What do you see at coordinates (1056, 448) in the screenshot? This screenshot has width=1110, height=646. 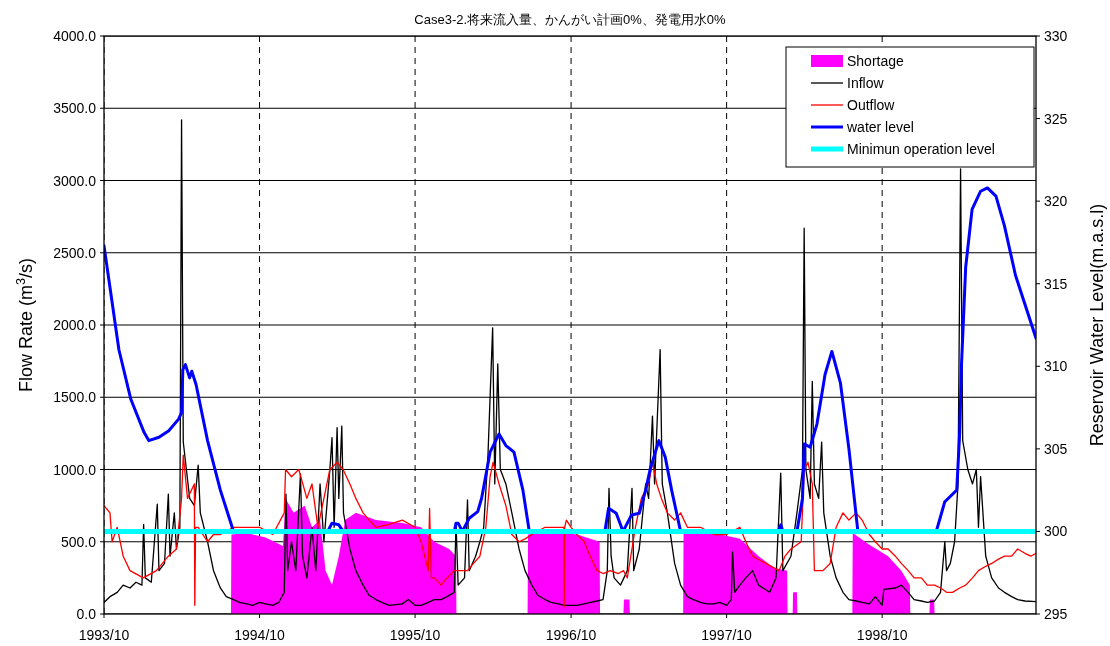 I see `y2-tick-label: 305` at bounding box center [1056, 448].